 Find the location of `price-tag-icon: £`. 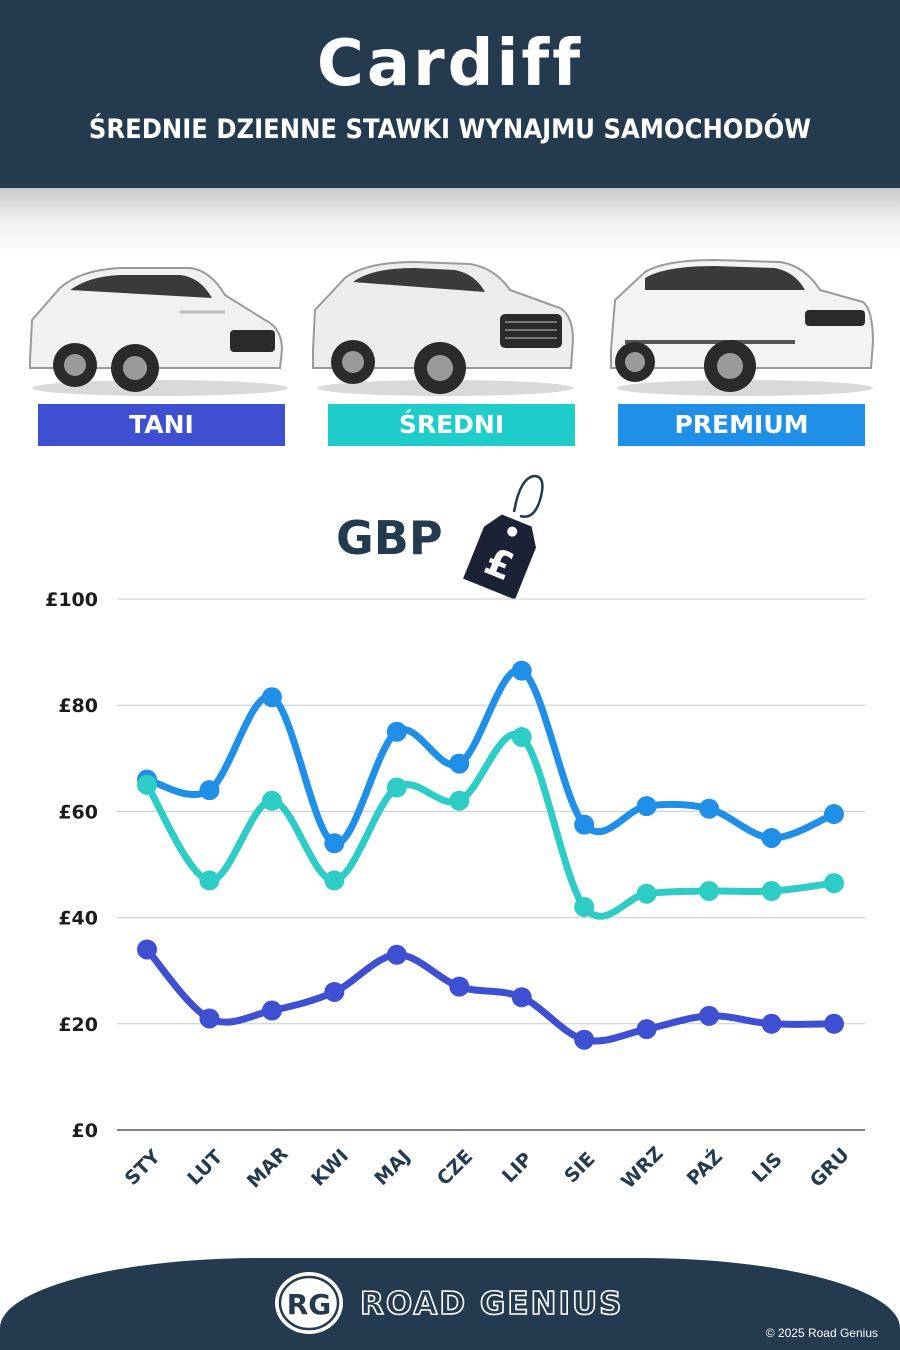

price-tag-icon: £ is located at coordinates (502, 537).